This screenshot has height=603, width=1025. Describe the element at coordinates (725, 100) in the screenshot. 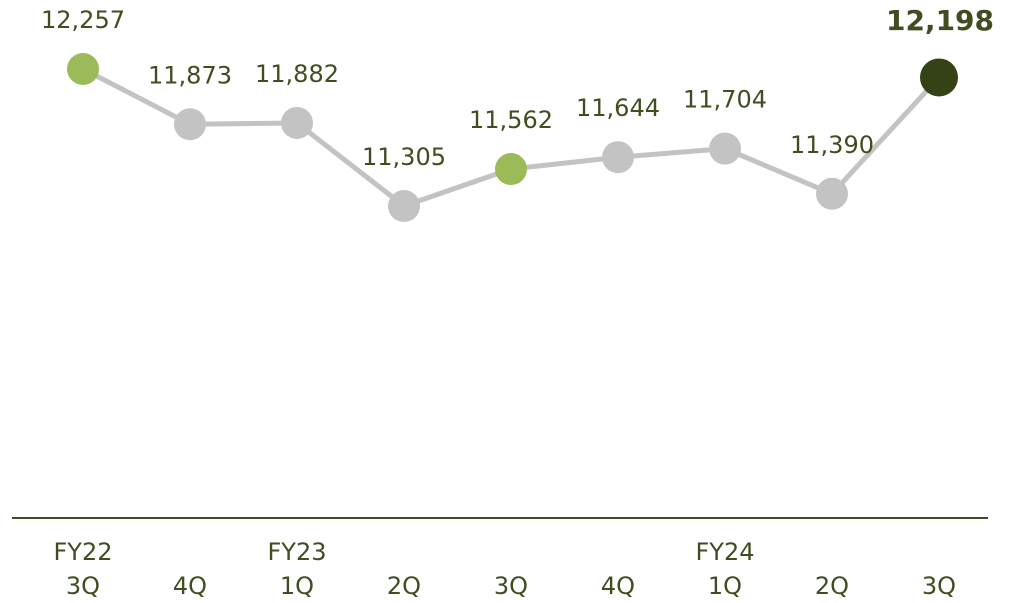

I see `value-label: 11,704` at that location.